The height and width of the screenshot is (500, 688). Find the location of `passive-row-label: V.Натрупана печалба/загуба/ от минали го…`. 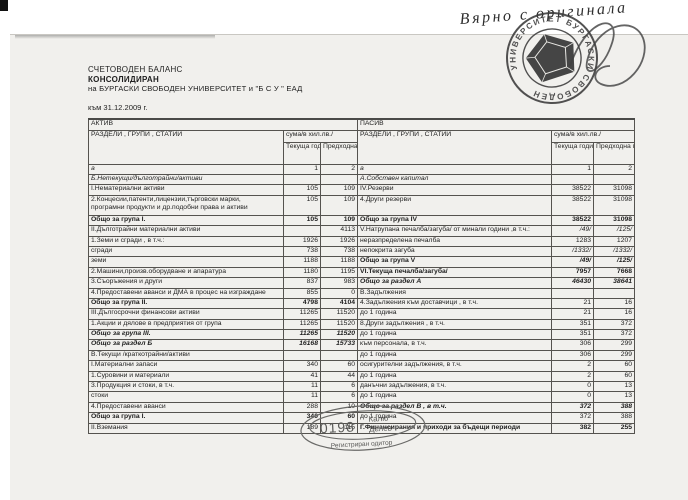

passive-row-label: V.Натрупана печалба/загуба/ от минали го… is located at coordinates (455, 231).